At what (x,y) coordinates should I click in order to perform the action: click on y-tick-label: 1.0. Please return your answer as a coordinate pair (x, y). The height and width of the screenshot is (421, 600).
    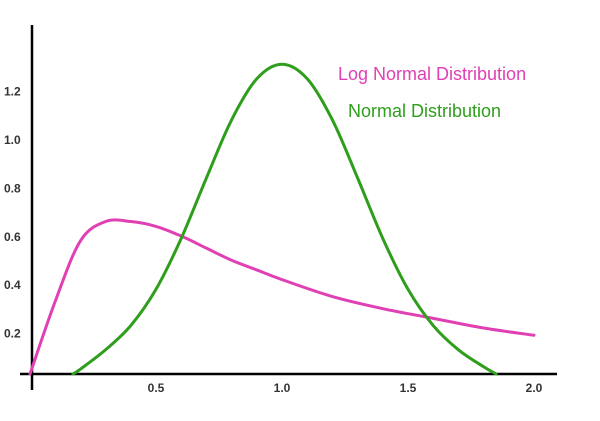
    Looking at the image, I should click on (12, 140).